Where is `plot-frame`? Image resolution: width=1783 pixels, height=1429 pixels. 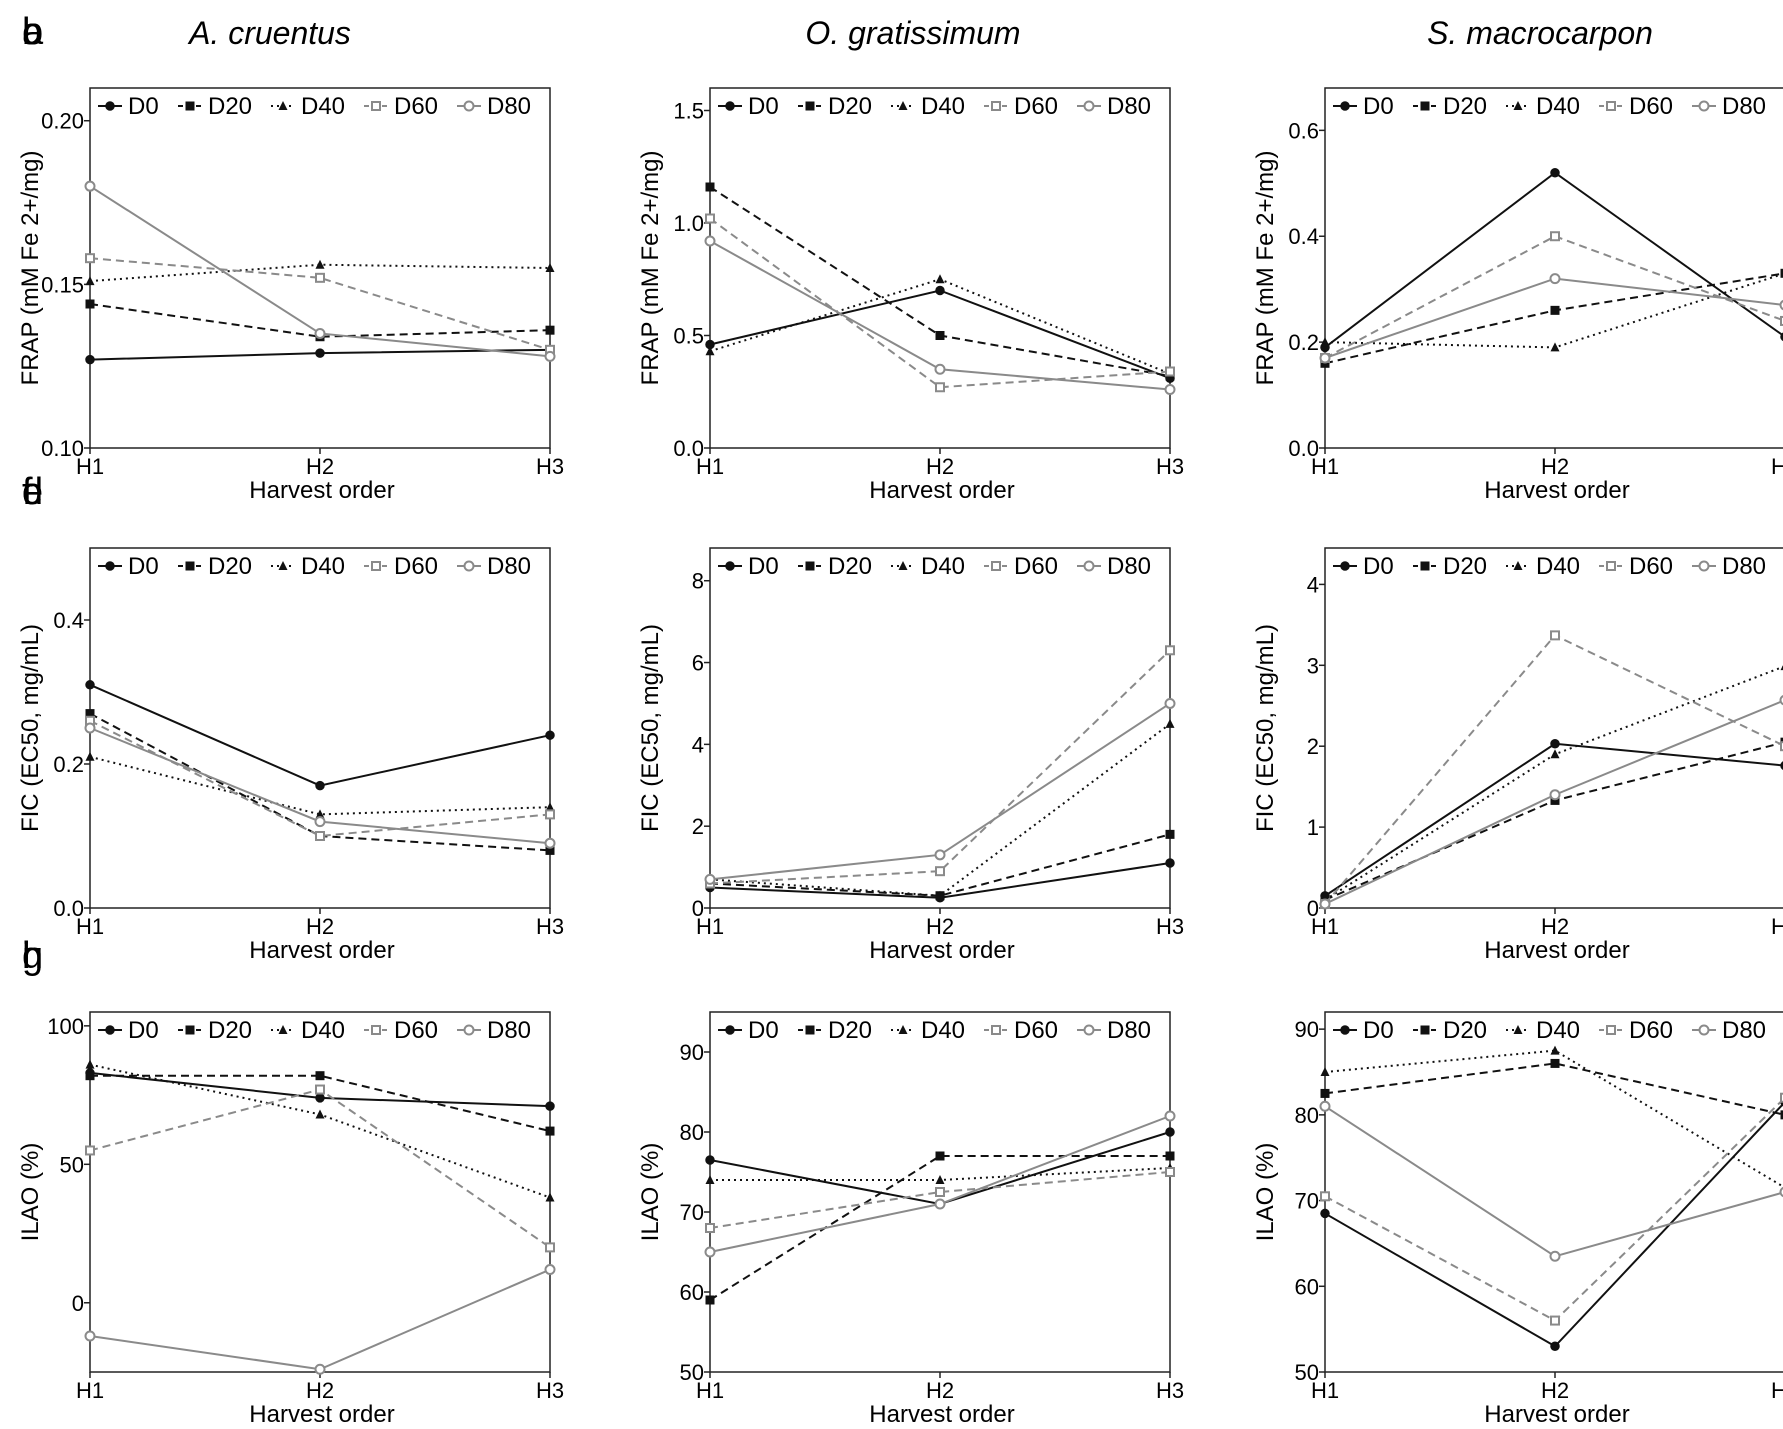 plot-frame is located at coordinates (320, 728).